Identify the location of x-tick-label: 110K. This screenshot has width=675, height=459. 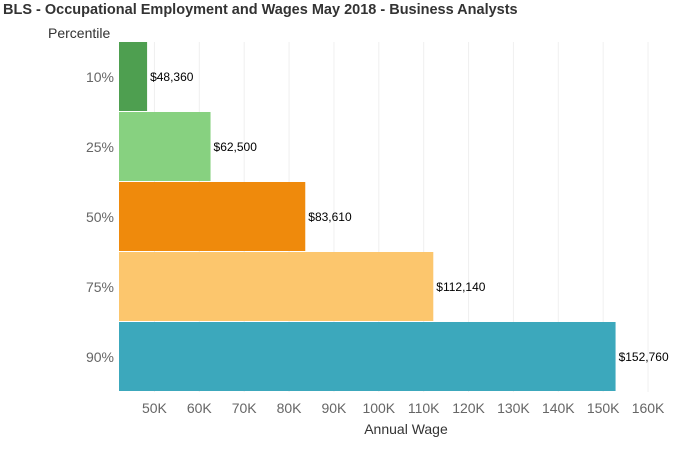
(424, 408).